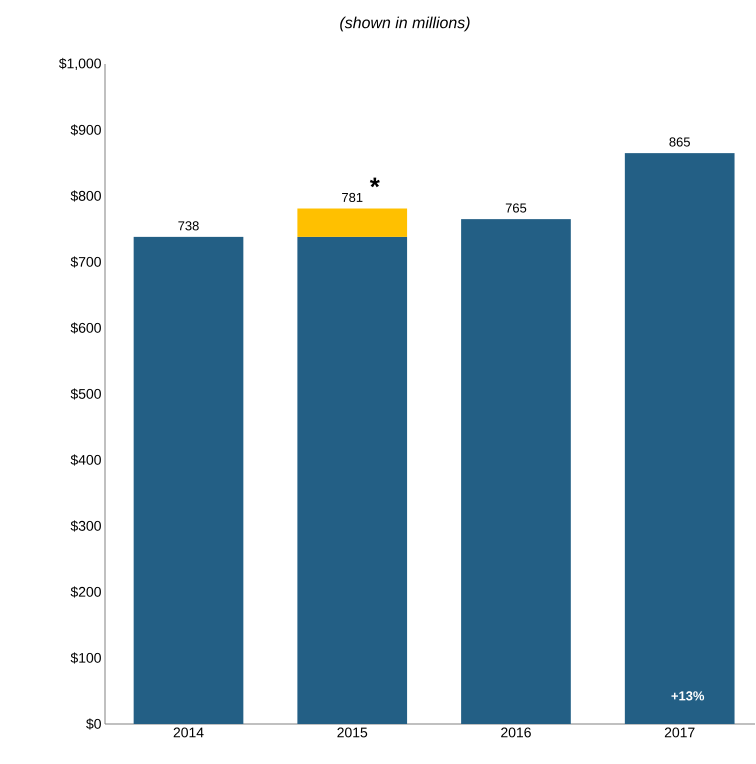 The width and height of the screenshot is (756, 764). Describe the element at coordinates (86, 394) in the screenshot. I see `y-tick-label: $500` at that location.